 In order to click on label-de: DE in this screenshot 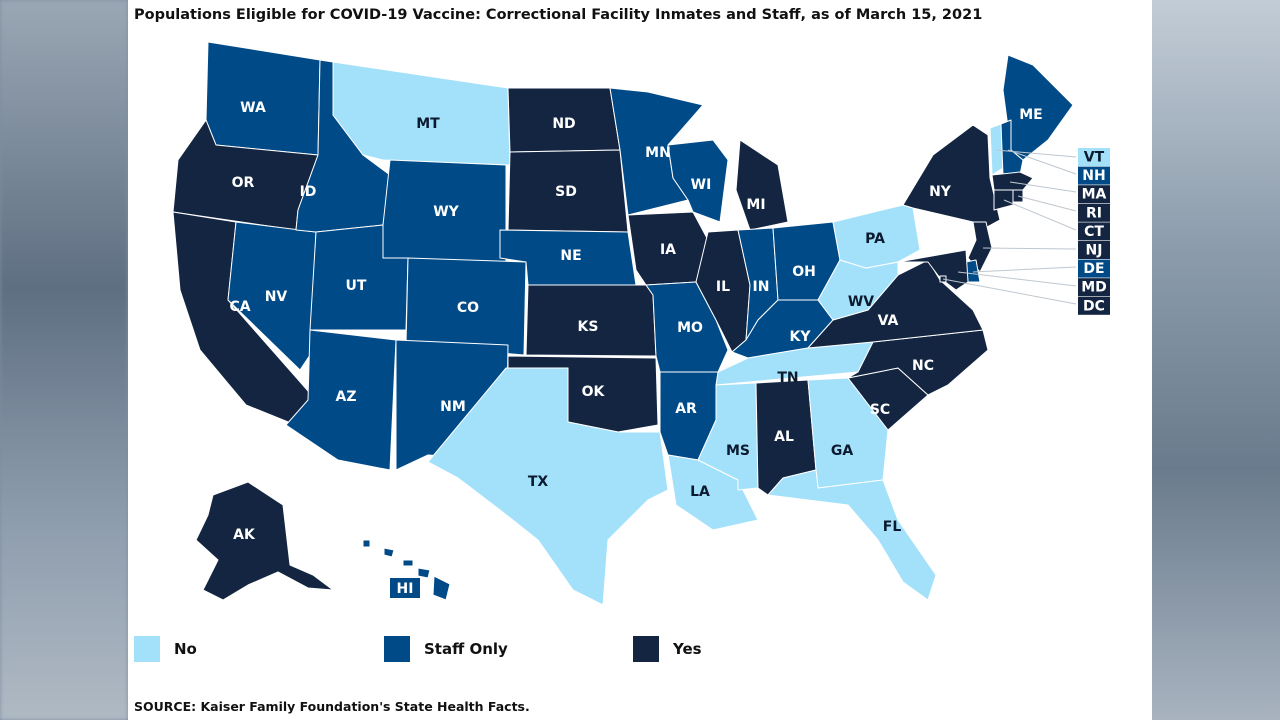, I will do `click(1093, 269)`.